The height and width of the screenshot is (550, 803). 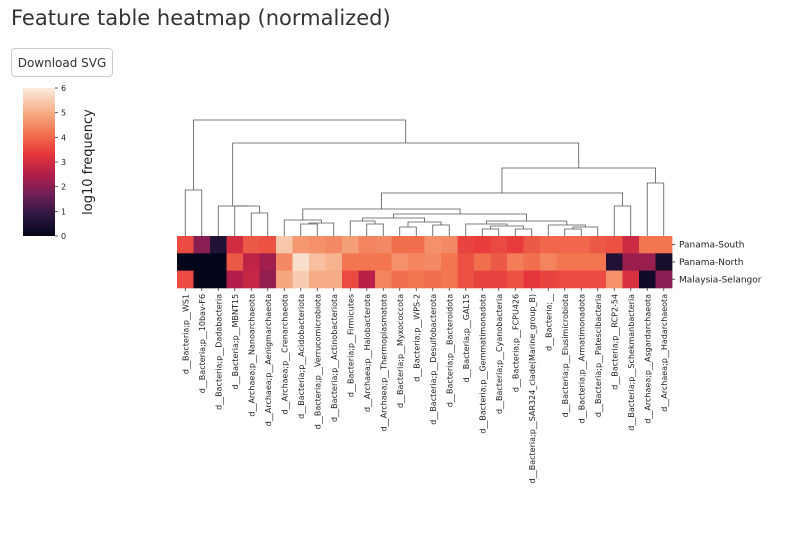 I want to click on column-label: d__Bacteria;p__Verrucomicrobiota, so click(x=317, y=361).